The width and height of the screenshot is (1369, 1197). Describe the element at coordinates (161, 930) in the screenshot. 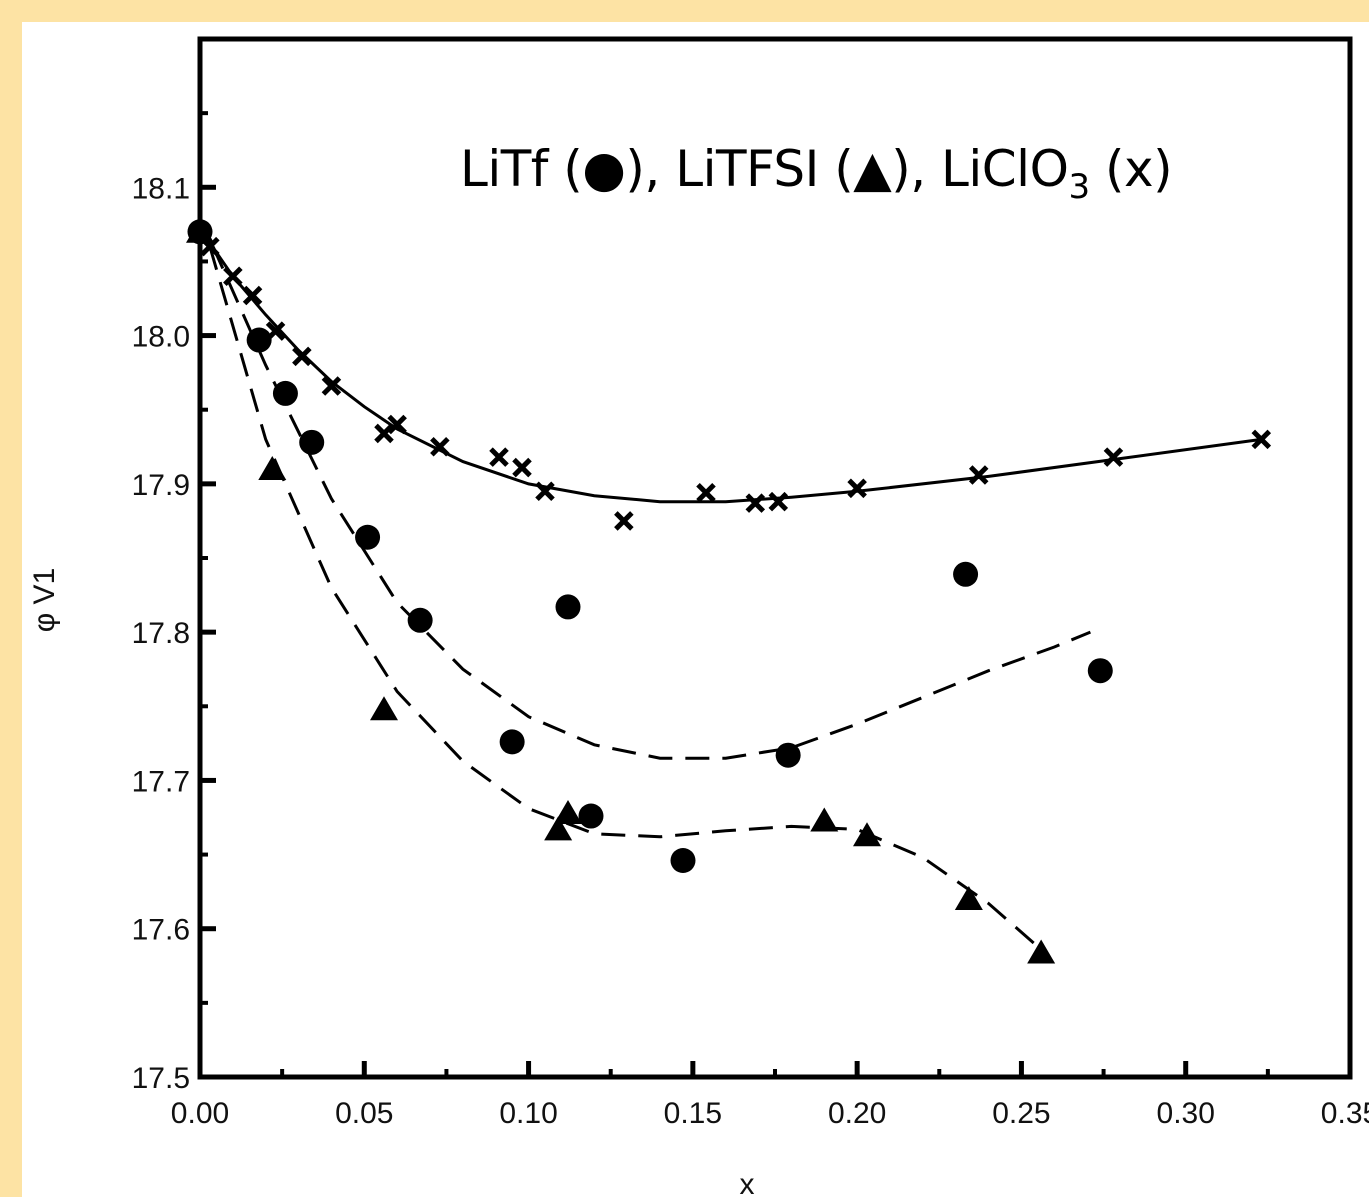

I see `y-tick-label: 17.6` at that location.